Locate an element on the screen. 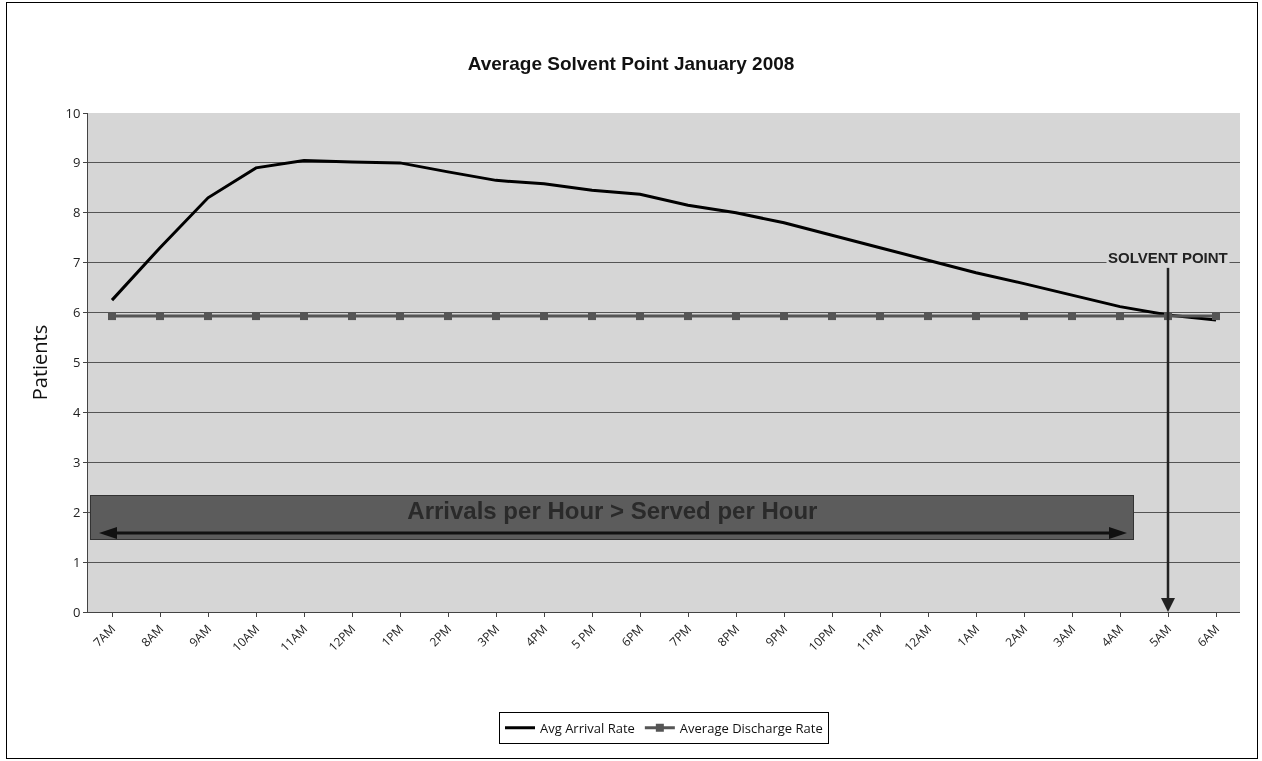  x-tick-label: 5 PM is located at coordinates (583, 636).